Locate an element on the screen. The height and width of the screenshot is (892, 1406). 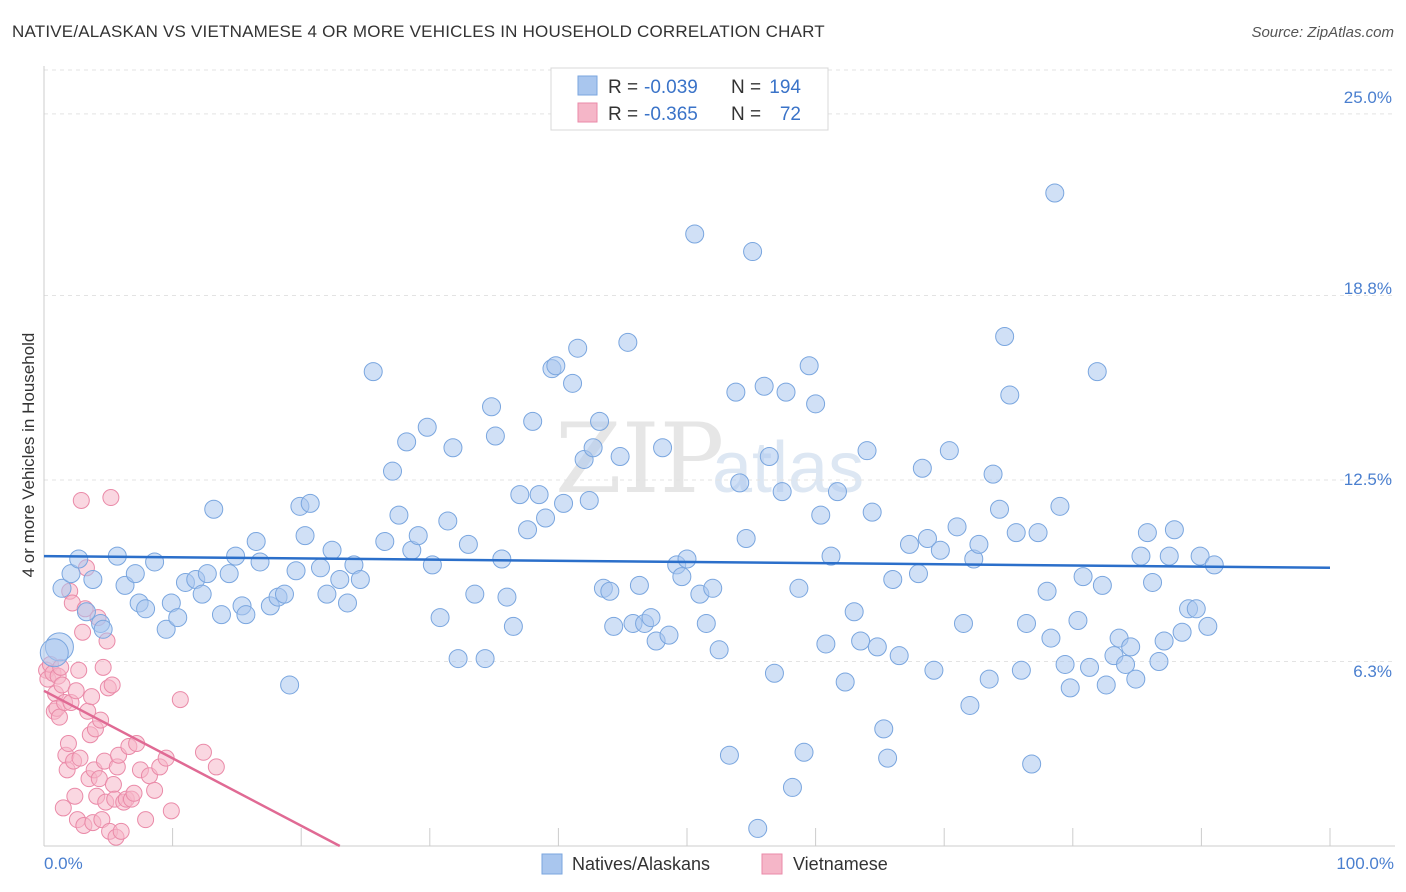
x-tick-label: 0.0% is located at coordinates (63, 863).